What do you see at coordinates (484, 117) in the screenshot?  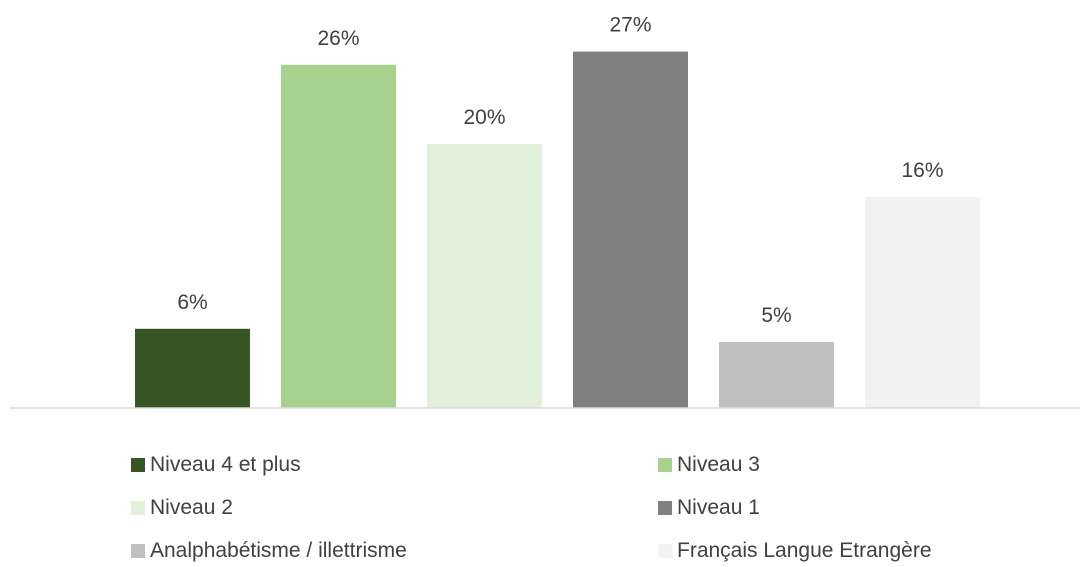 I see `data-label-3: 20%` at bounding box center [484, 117].